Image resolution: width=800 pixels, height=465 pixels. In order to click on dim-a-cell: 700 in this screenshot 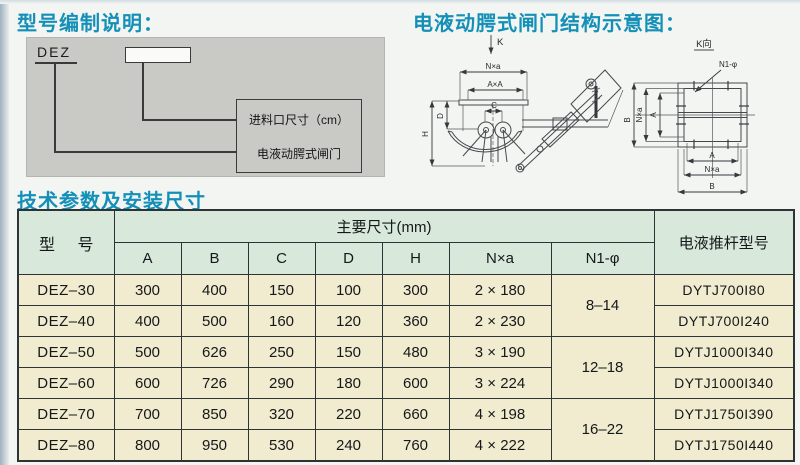, I will do `click(147, 414)`.